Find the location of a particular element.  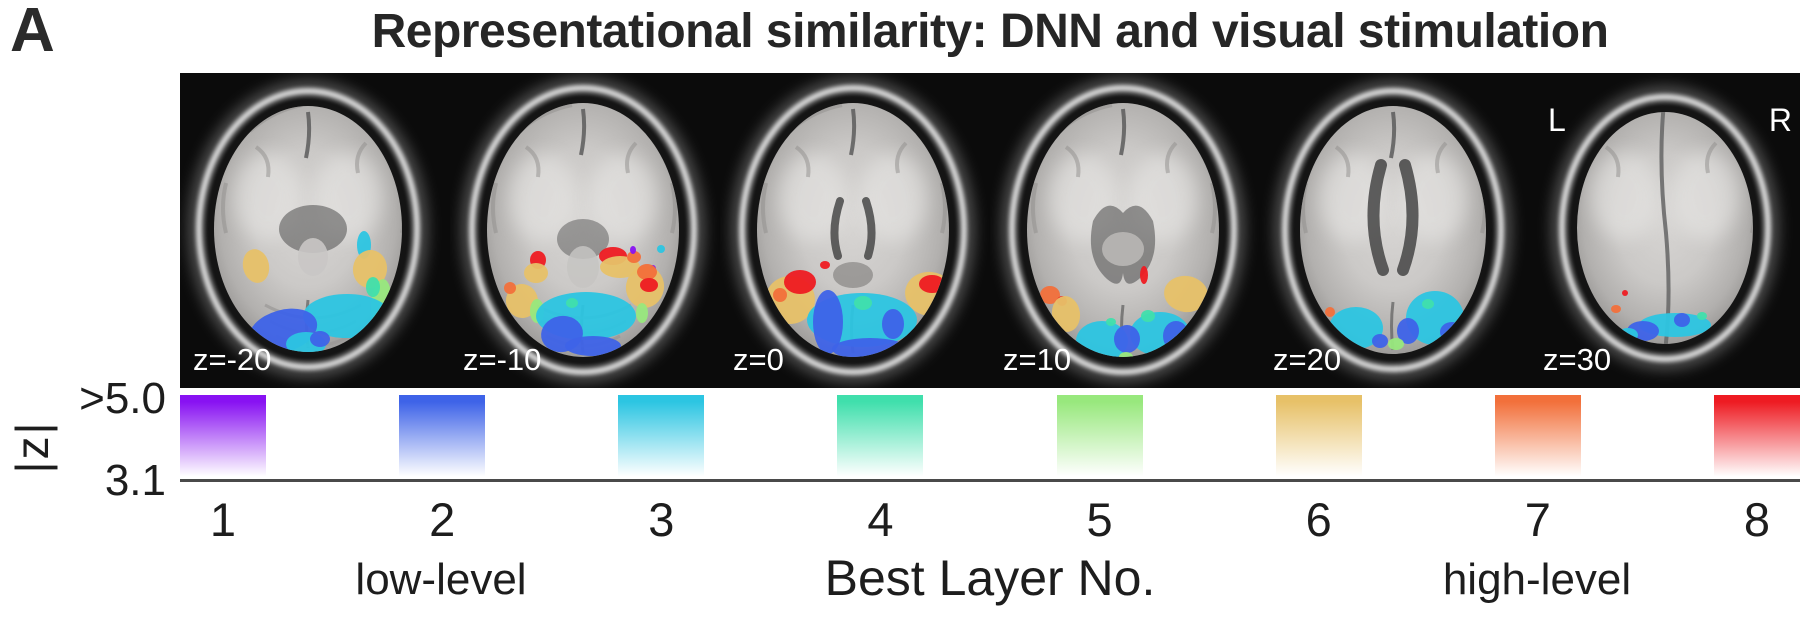

brain-slice-6: z=30 L R is located at coordinates (1665, 230).